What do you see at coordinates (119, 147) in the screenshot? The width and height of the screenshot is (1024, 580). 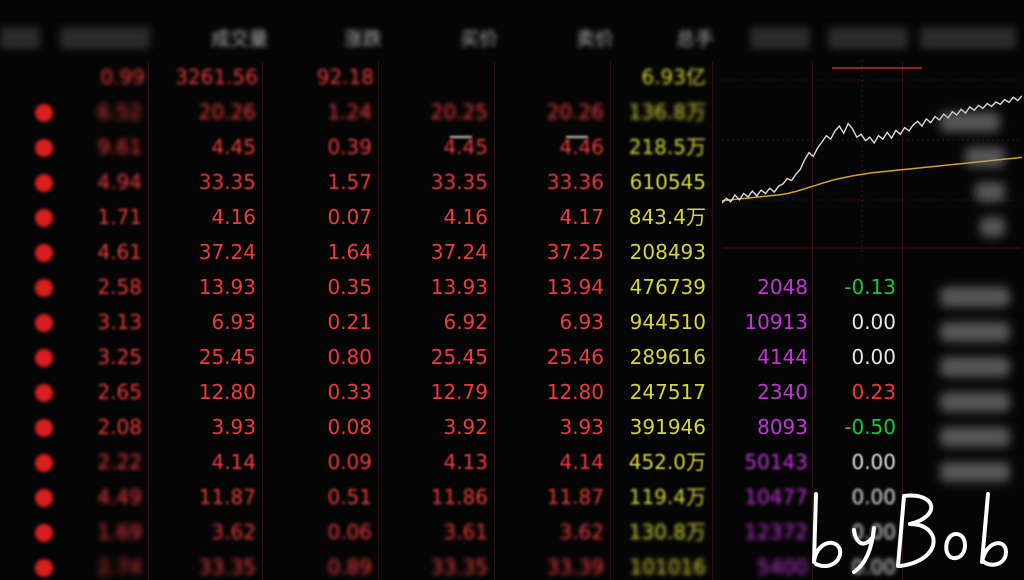 I see `change-pct: 9.61` at bounding box center [119, 147].